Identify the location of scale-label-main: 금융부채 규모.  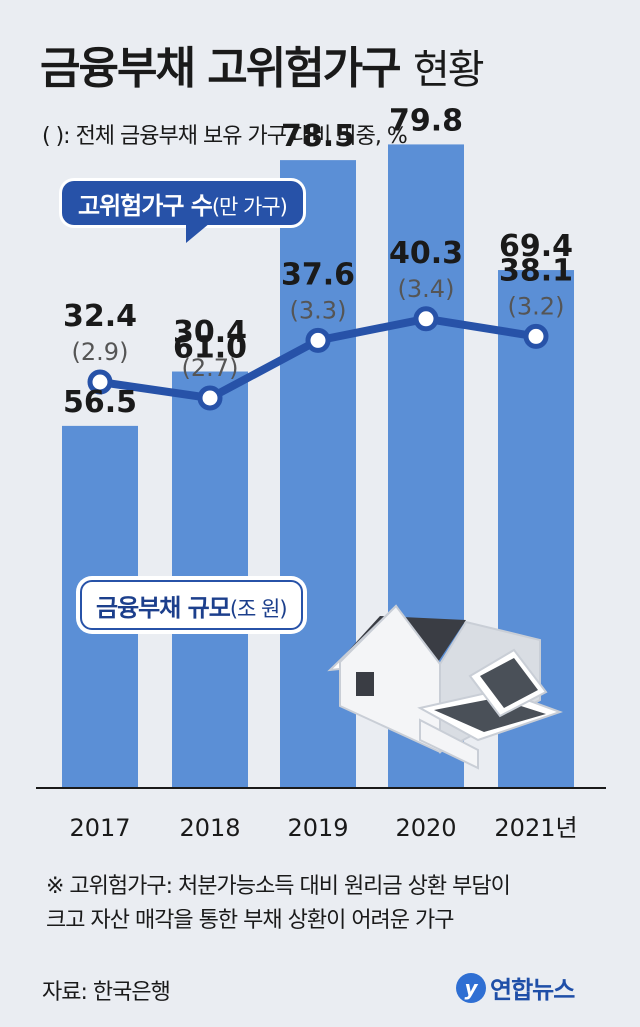
(163, 607).